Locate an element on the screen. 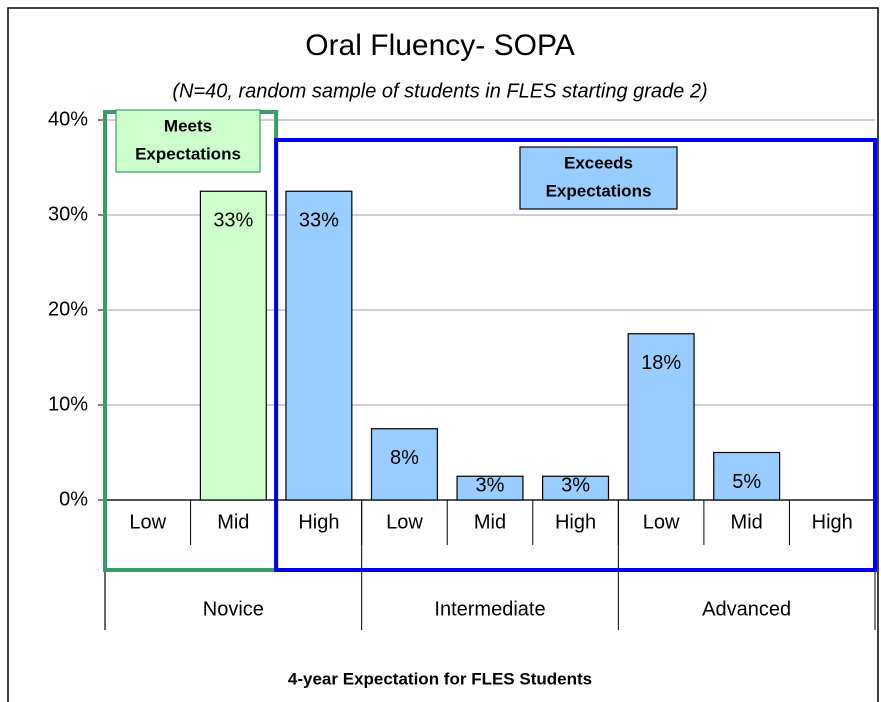 Image resolution: width=881 pixels, height=702 pixels. y-tick-label: 20% is located at coordinates (68, 309).